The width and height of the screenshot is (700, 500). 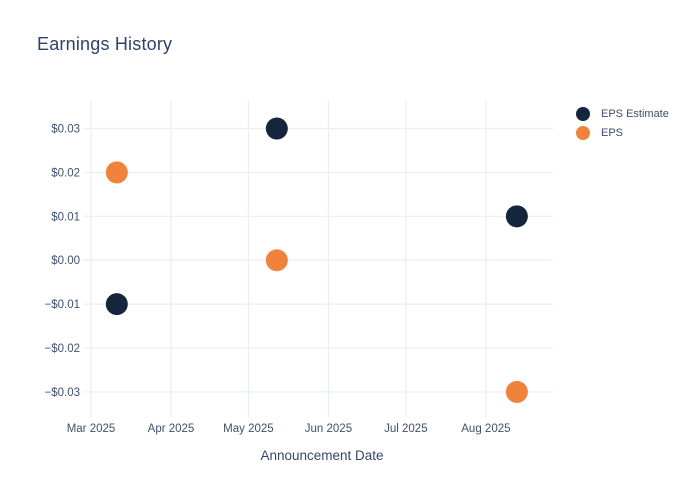 I want to click on x-axis-title: Announcement Date, so click(x=322, y=455).